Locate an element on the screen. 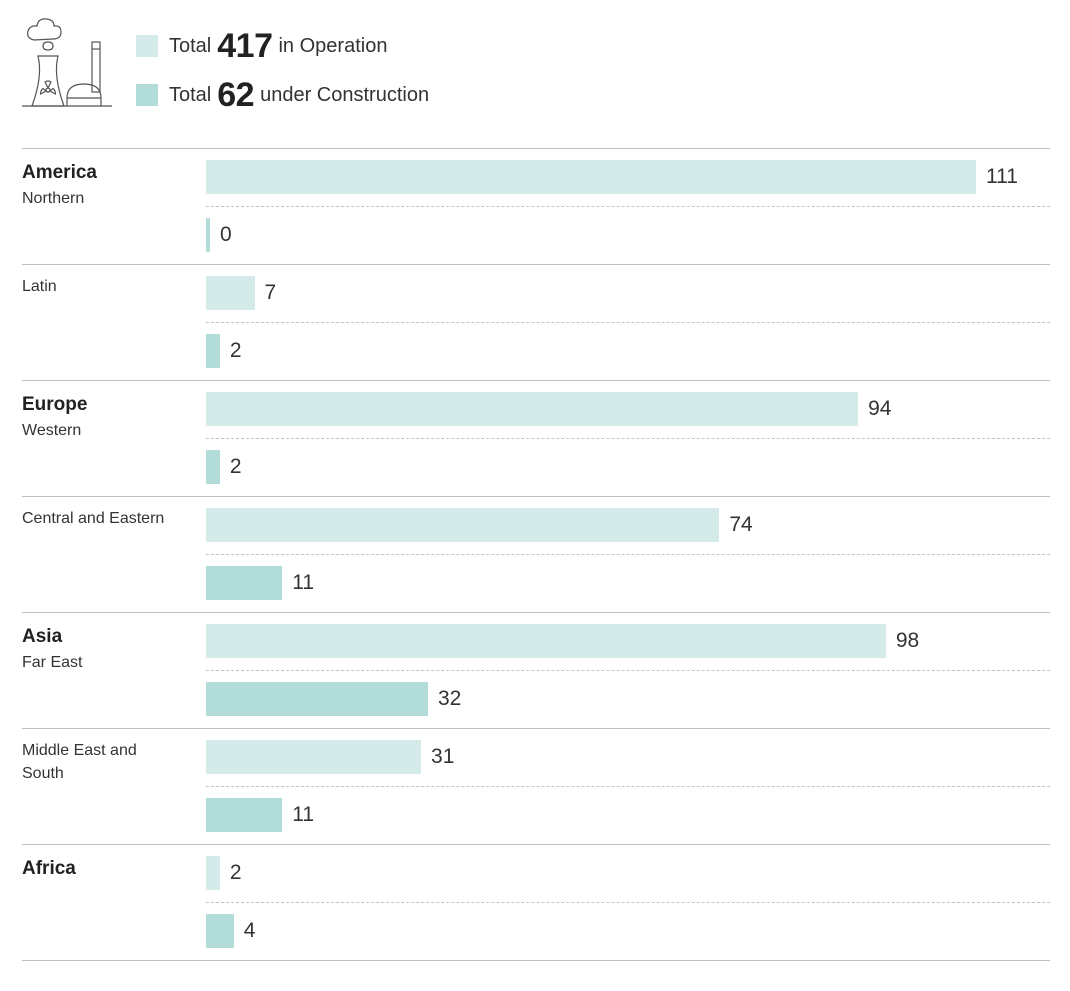  legend-operation-count: 417 is located at coordinates (245, 45).